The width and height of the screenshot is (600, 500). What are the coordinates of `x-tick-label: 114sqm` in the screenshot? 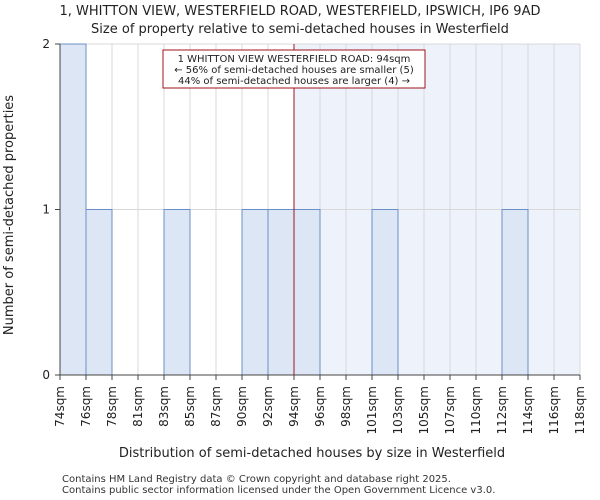 It's located at (528, 410).